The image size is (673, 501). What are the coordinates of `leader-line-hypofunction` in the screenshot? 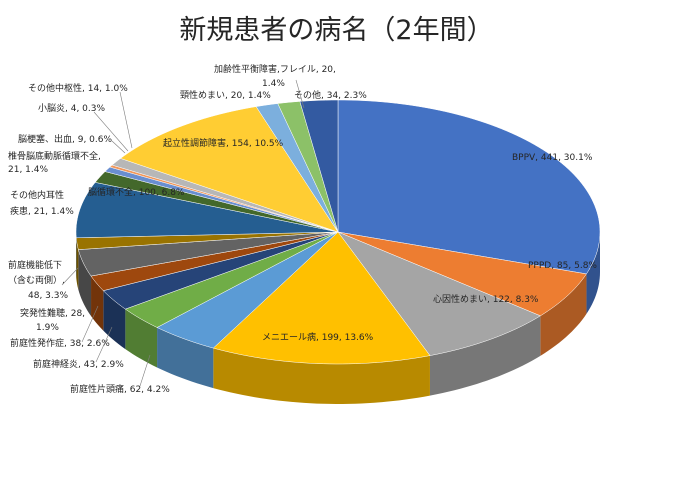 It's located at (70, 276).